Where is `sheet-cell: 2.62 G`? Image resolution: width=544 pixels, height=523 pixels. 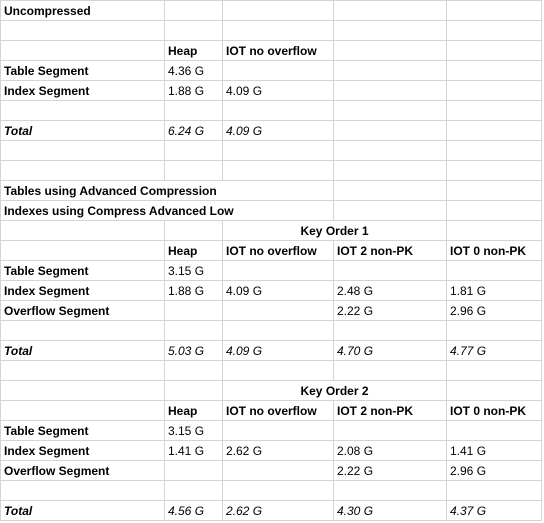 sheet-cell: 2.62 G is located at coordinates (278, 450).